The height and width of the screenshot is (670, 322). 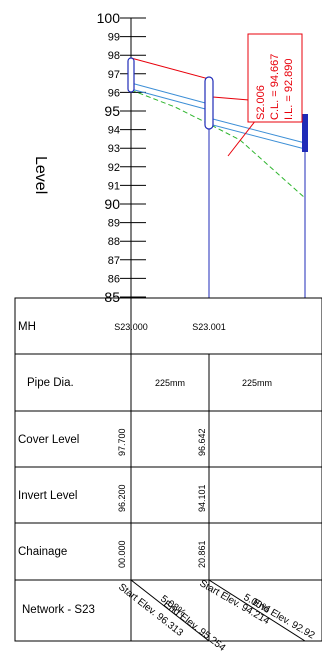 I want to click on row-label-network: Network - S23, so click(x=58, y=610).